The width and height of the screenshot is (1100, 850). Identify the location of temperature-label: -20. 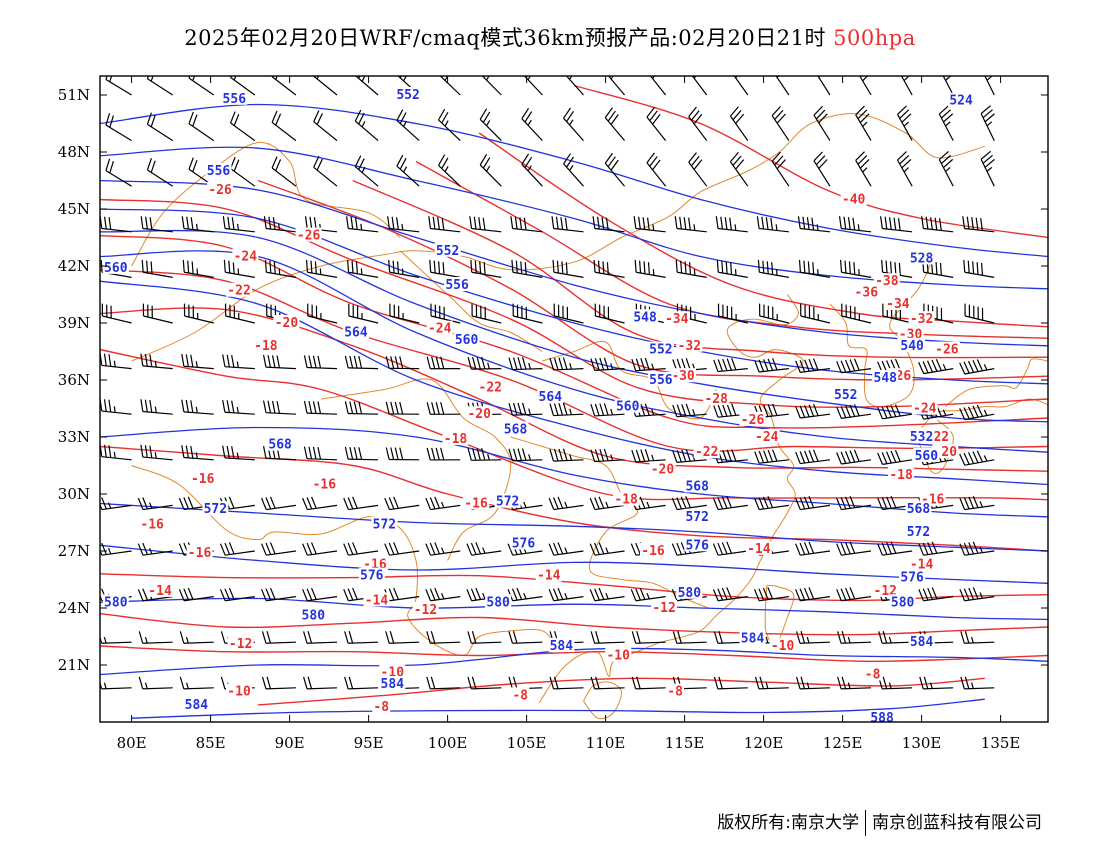
(946, 452).